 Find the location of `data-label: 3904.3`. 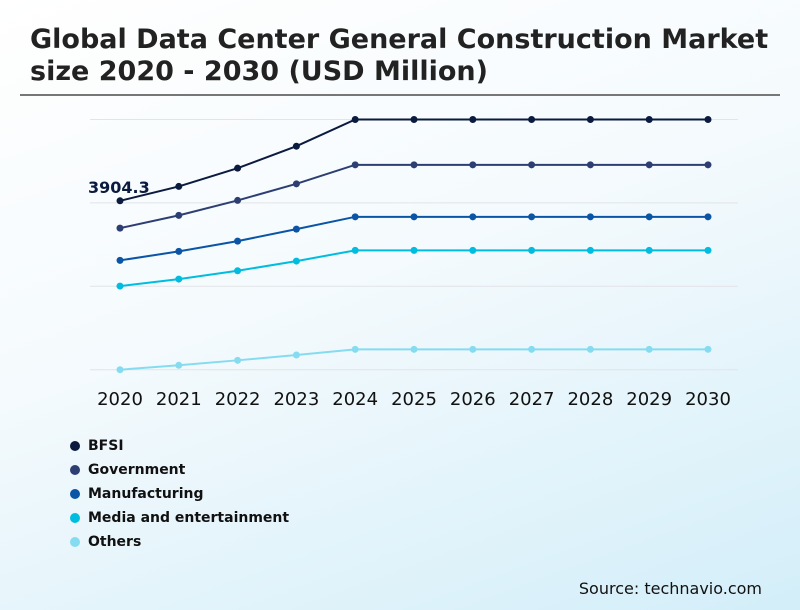

data-label: 3904.3 is located at coordinates (119, 187).